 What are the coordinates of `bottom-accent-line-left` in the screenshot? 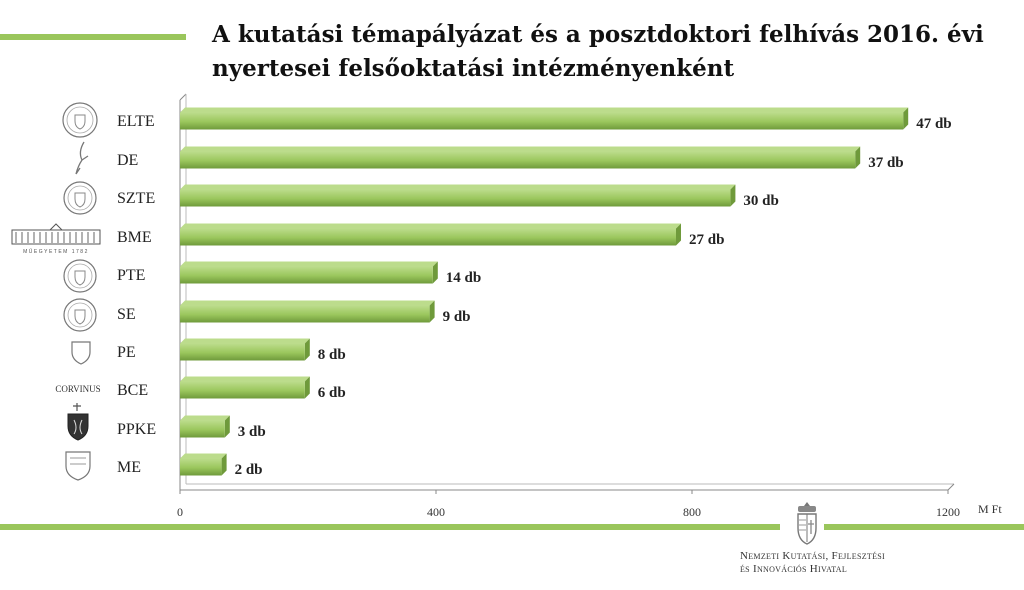 It's located at (390, 527).